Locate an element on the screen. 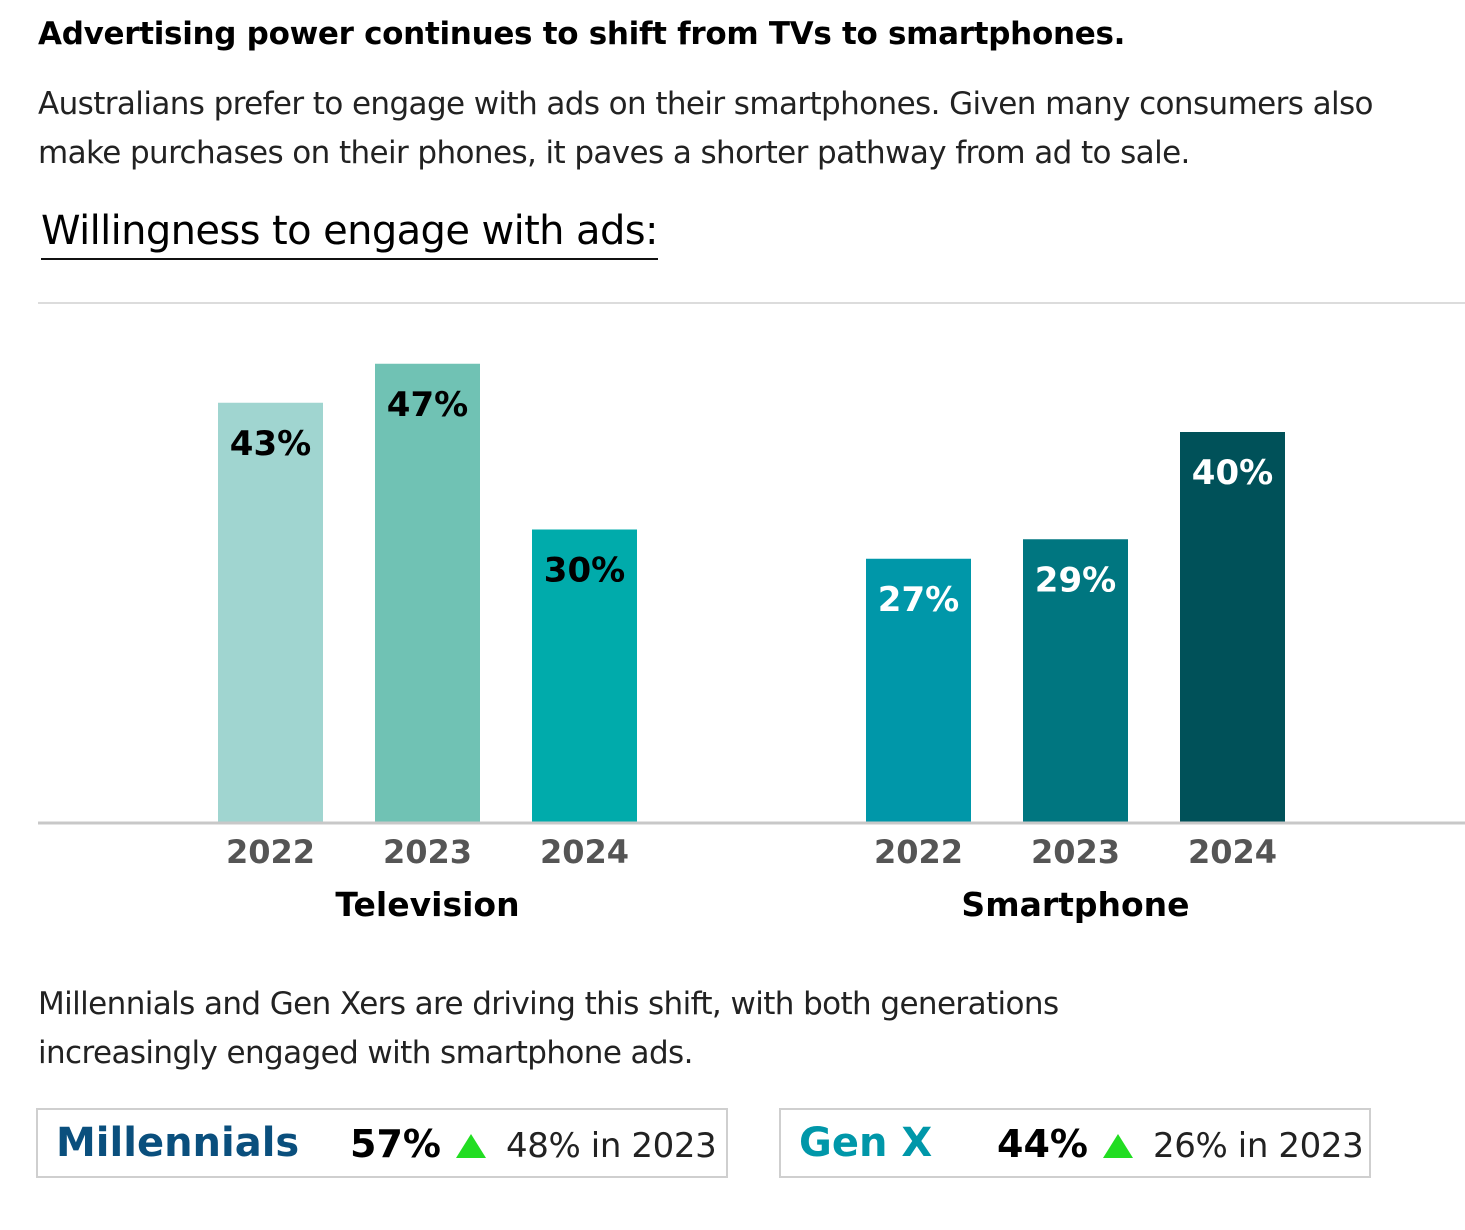 This screenshot has width=1465, height=1230. bar-television-2023 is located at coordinates (427, 592).